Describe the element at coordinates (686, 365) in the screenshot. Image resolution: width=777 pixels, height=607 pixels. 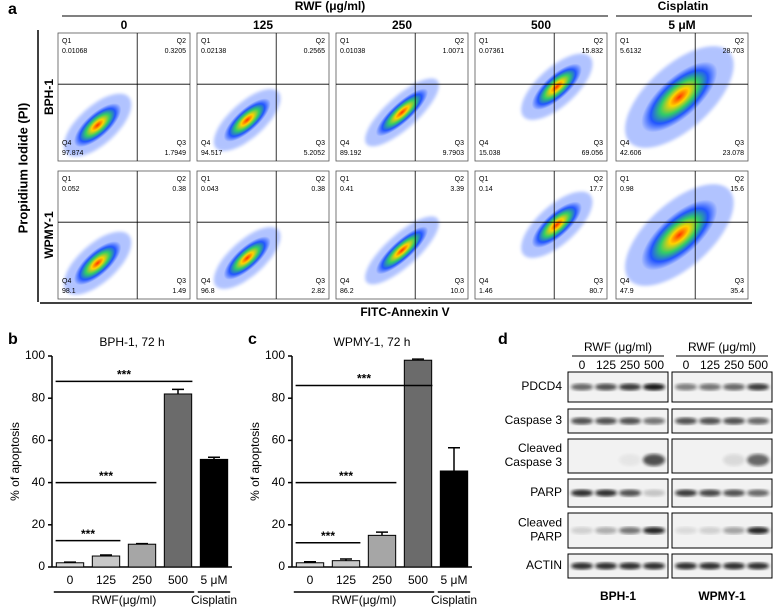
I see `lane-label: 0` at that location.